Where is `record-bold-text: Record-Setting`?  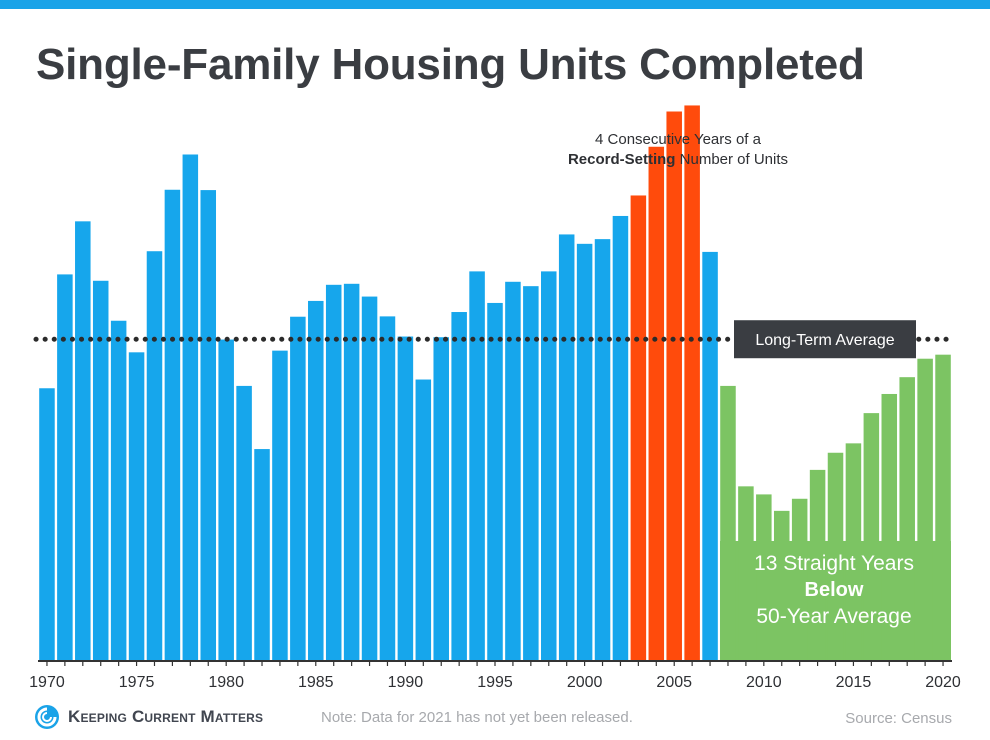 record-bold-text: Record-Setting is located at coordinates (622, 159).